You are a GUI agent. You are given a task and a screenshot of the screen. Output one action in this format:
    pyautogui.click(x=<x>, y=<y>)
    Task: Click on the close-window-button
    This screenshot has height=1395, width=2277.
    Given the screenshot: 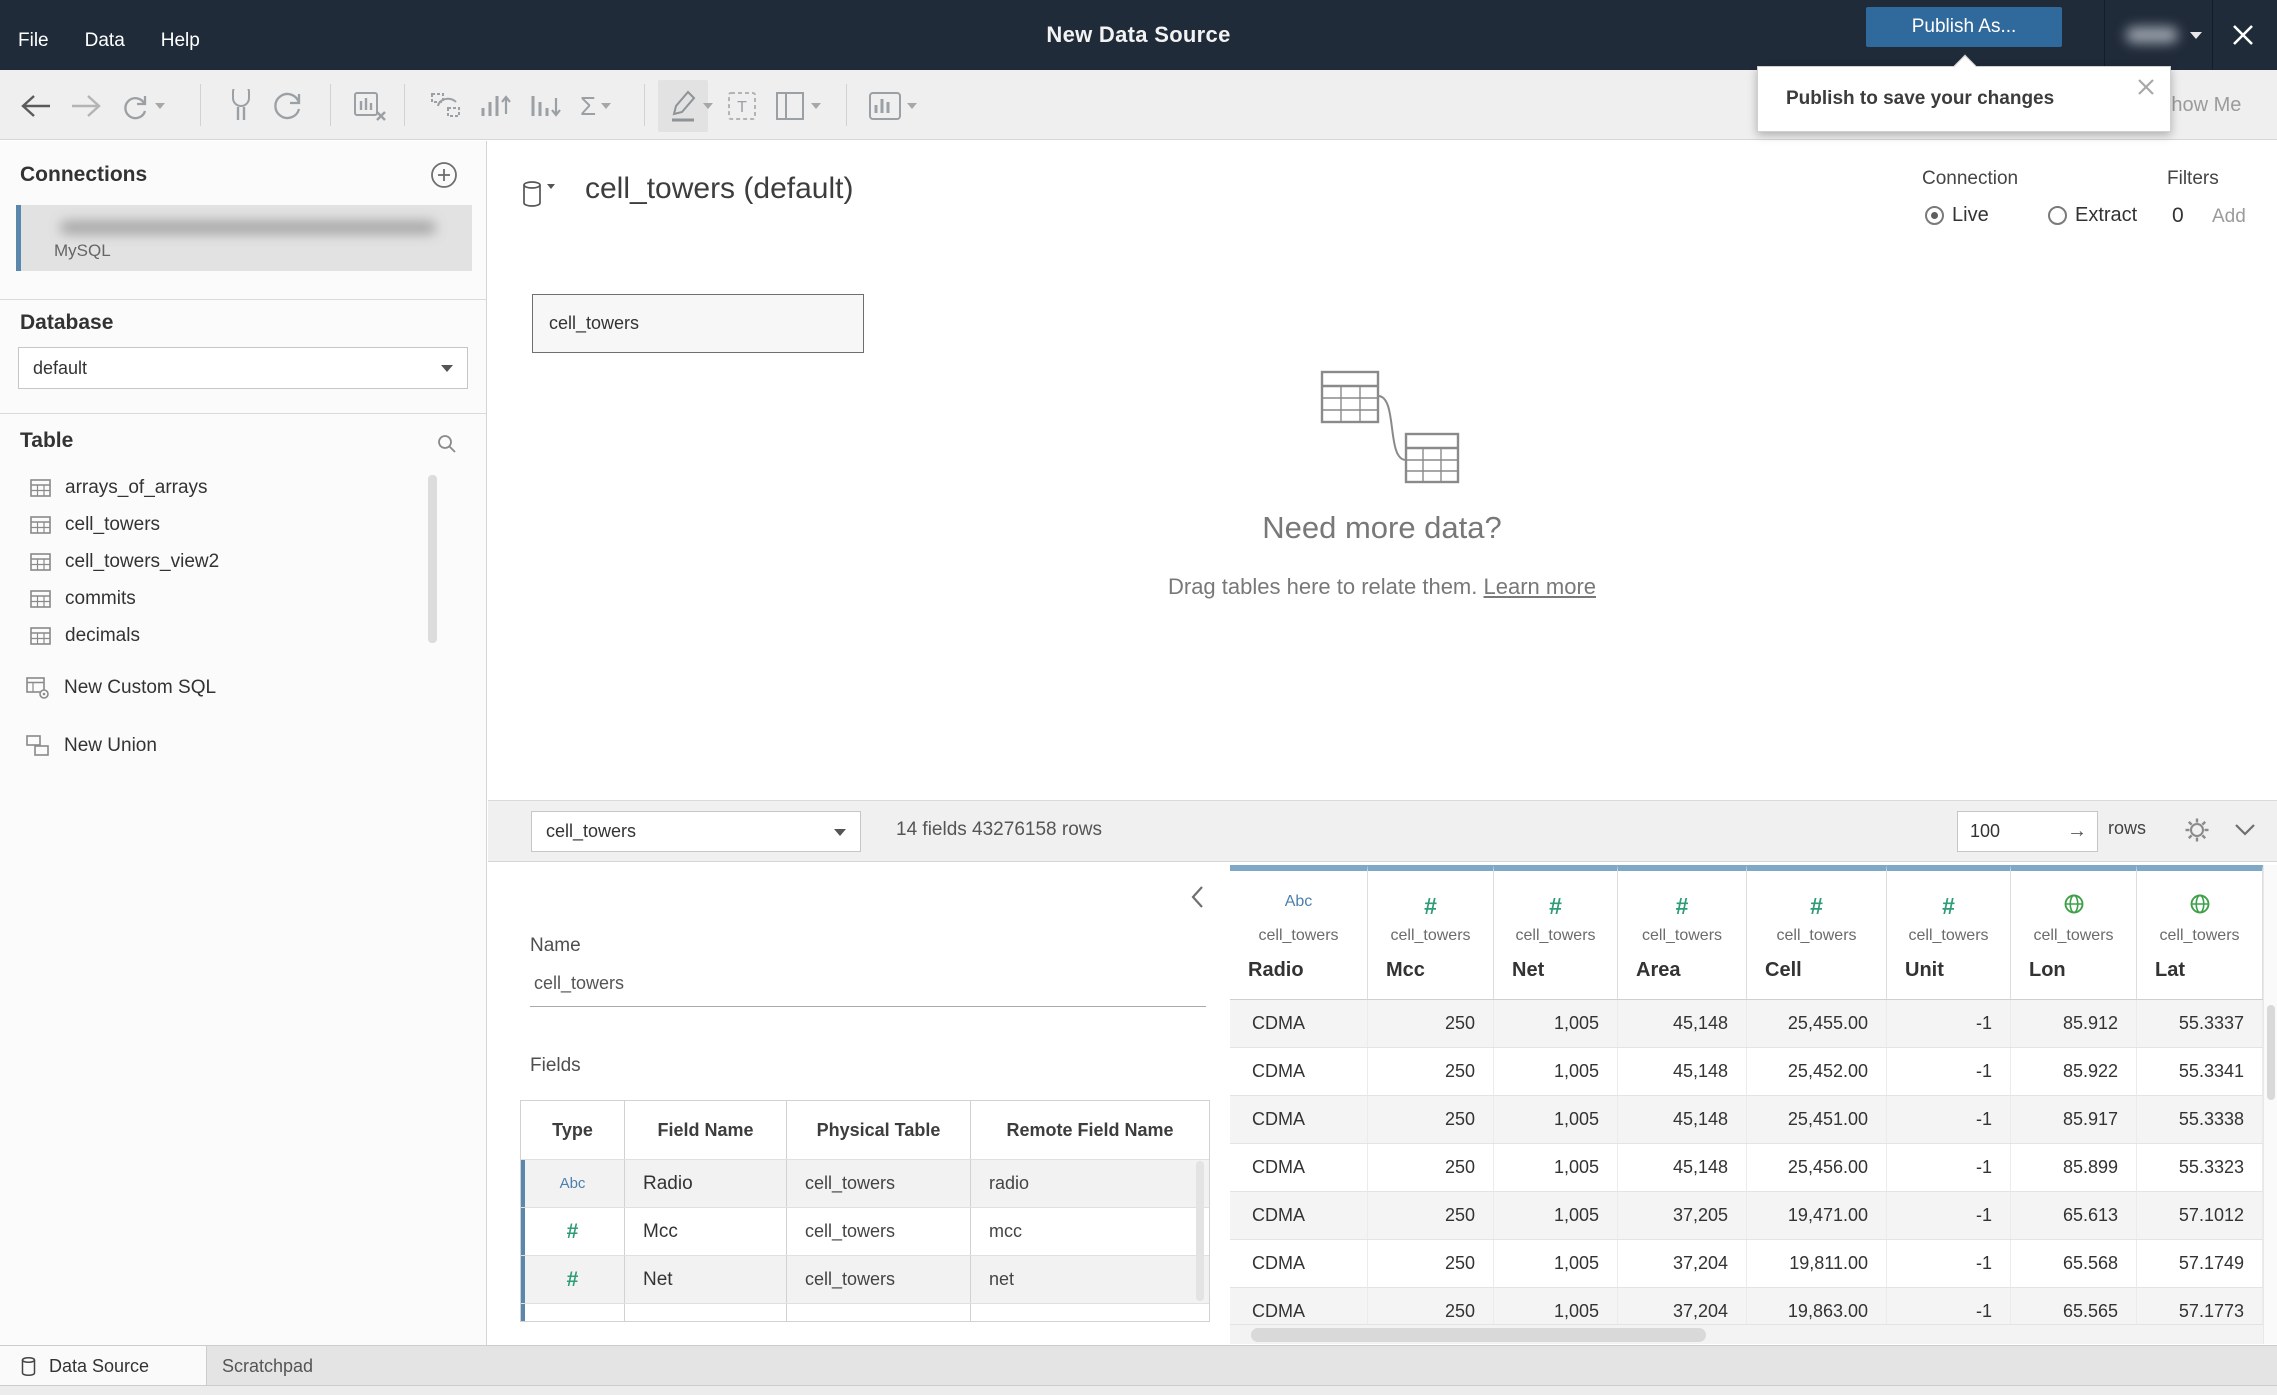 What is the action you would take?
    pyautogui.click(x=2243, y=35)
    